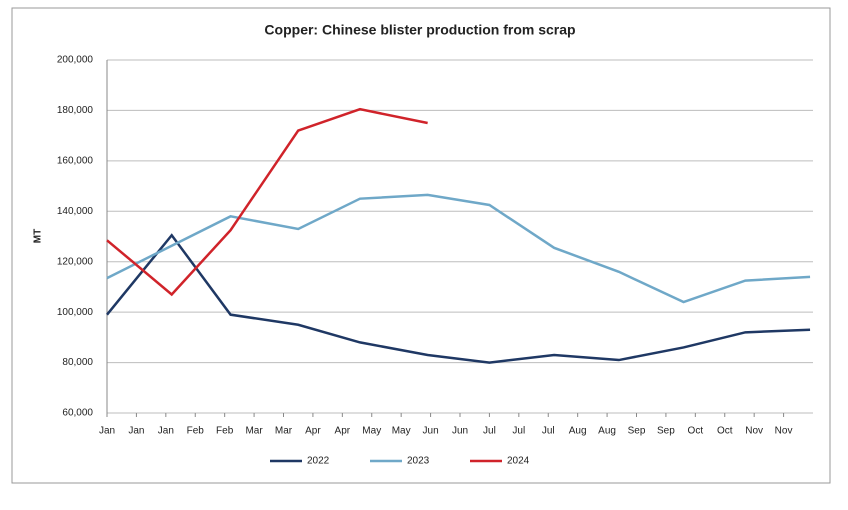 This screenshot has height=510, width=848. Describe the element at coordinates (75, 211) in the screenshot. I see `y-tick-label: 140,000` at that location.